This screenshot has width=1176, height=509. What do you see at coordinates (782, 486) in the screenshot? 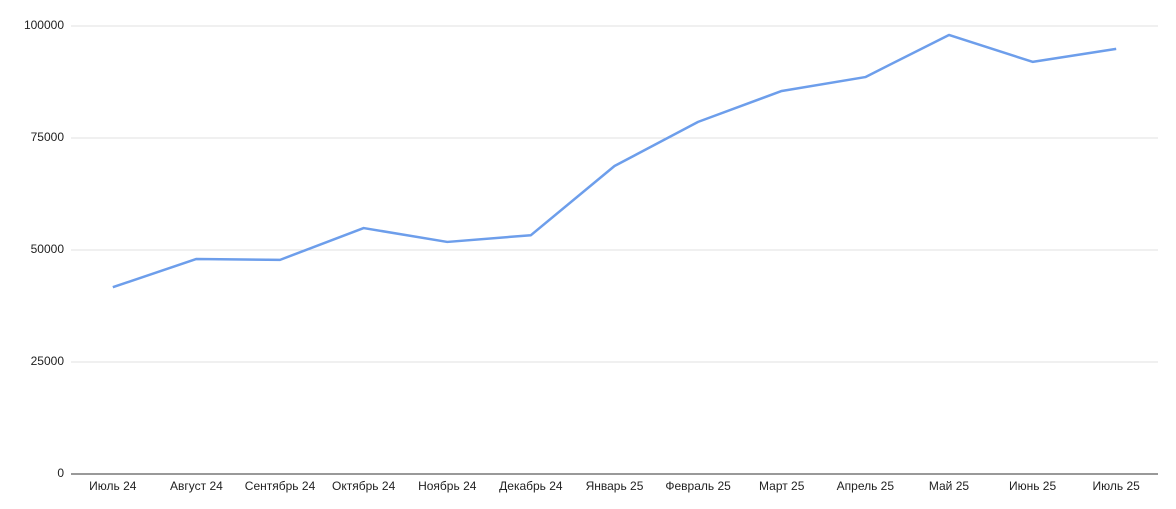
I see `x-tick-label: Март 25` at bounding box center [782, 486].